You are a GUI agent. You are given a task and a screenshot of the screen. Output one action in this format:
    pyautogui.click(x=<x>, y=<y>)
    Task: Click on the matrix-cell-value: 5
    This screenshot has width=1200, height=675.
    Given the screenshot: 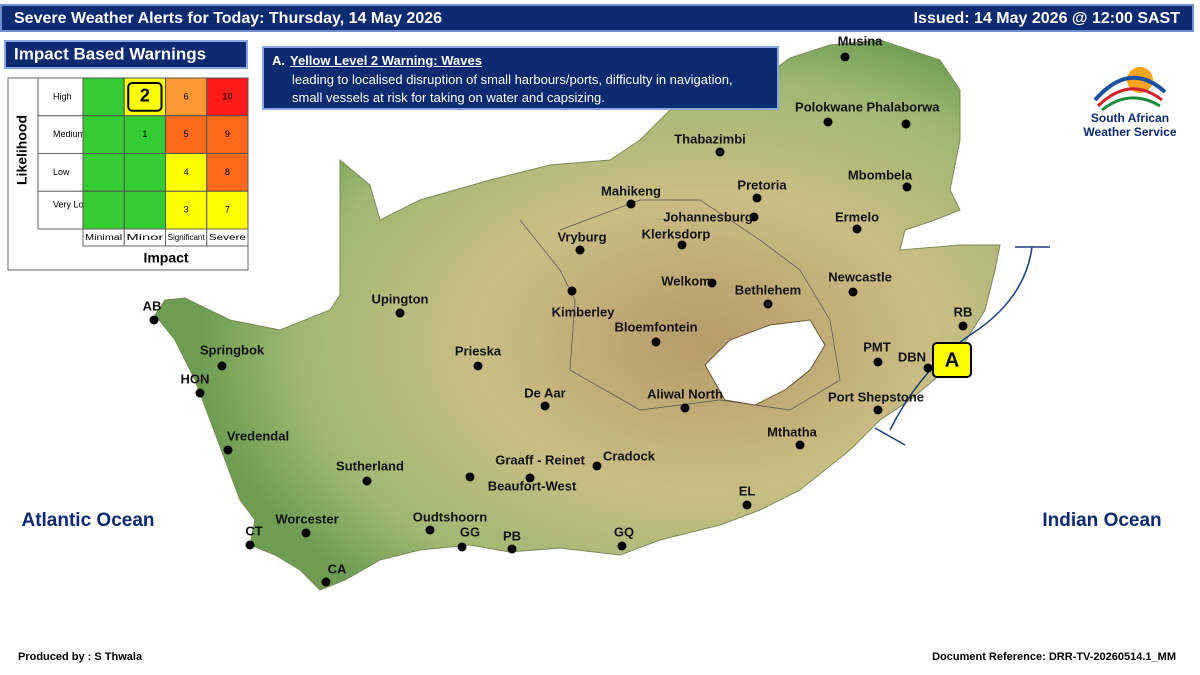 What is the action you would take?
    pyautogui.click(x=186, y=134)
    